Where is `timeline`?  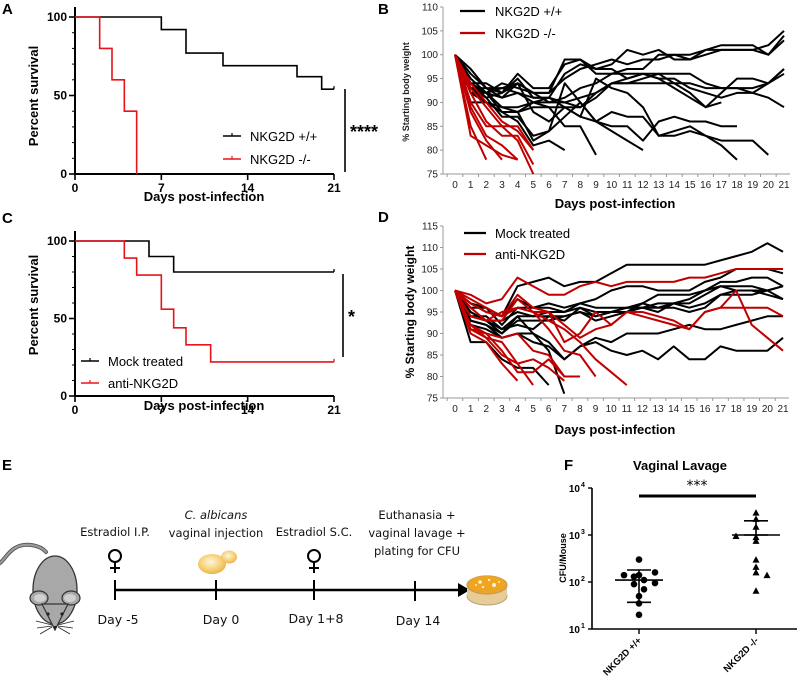
timeline is located at coordinates (292, 590).